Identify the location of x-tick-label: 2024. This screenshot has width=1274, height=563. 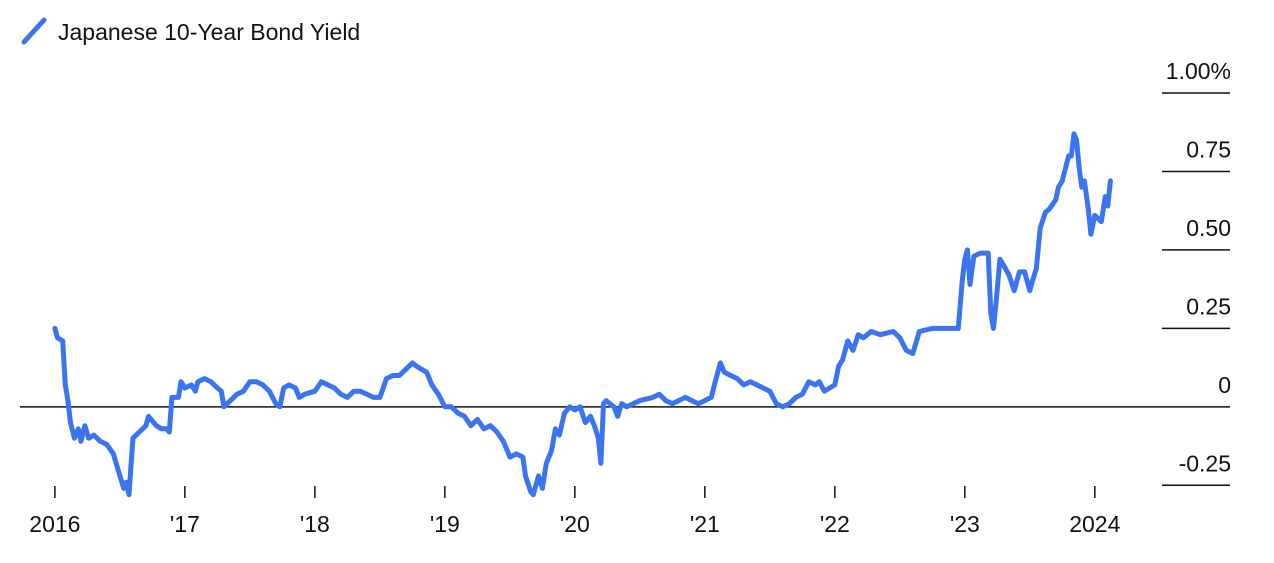
(1094, 524).